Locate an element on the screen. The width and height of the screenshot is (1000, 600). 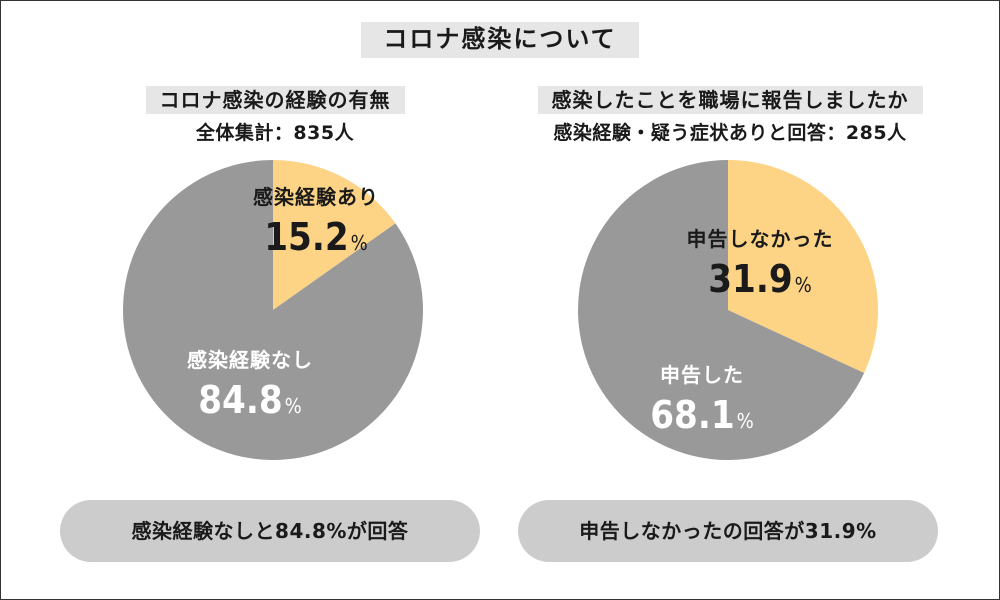
main-title: コロナ感染について is located at coordinates (500, 40).